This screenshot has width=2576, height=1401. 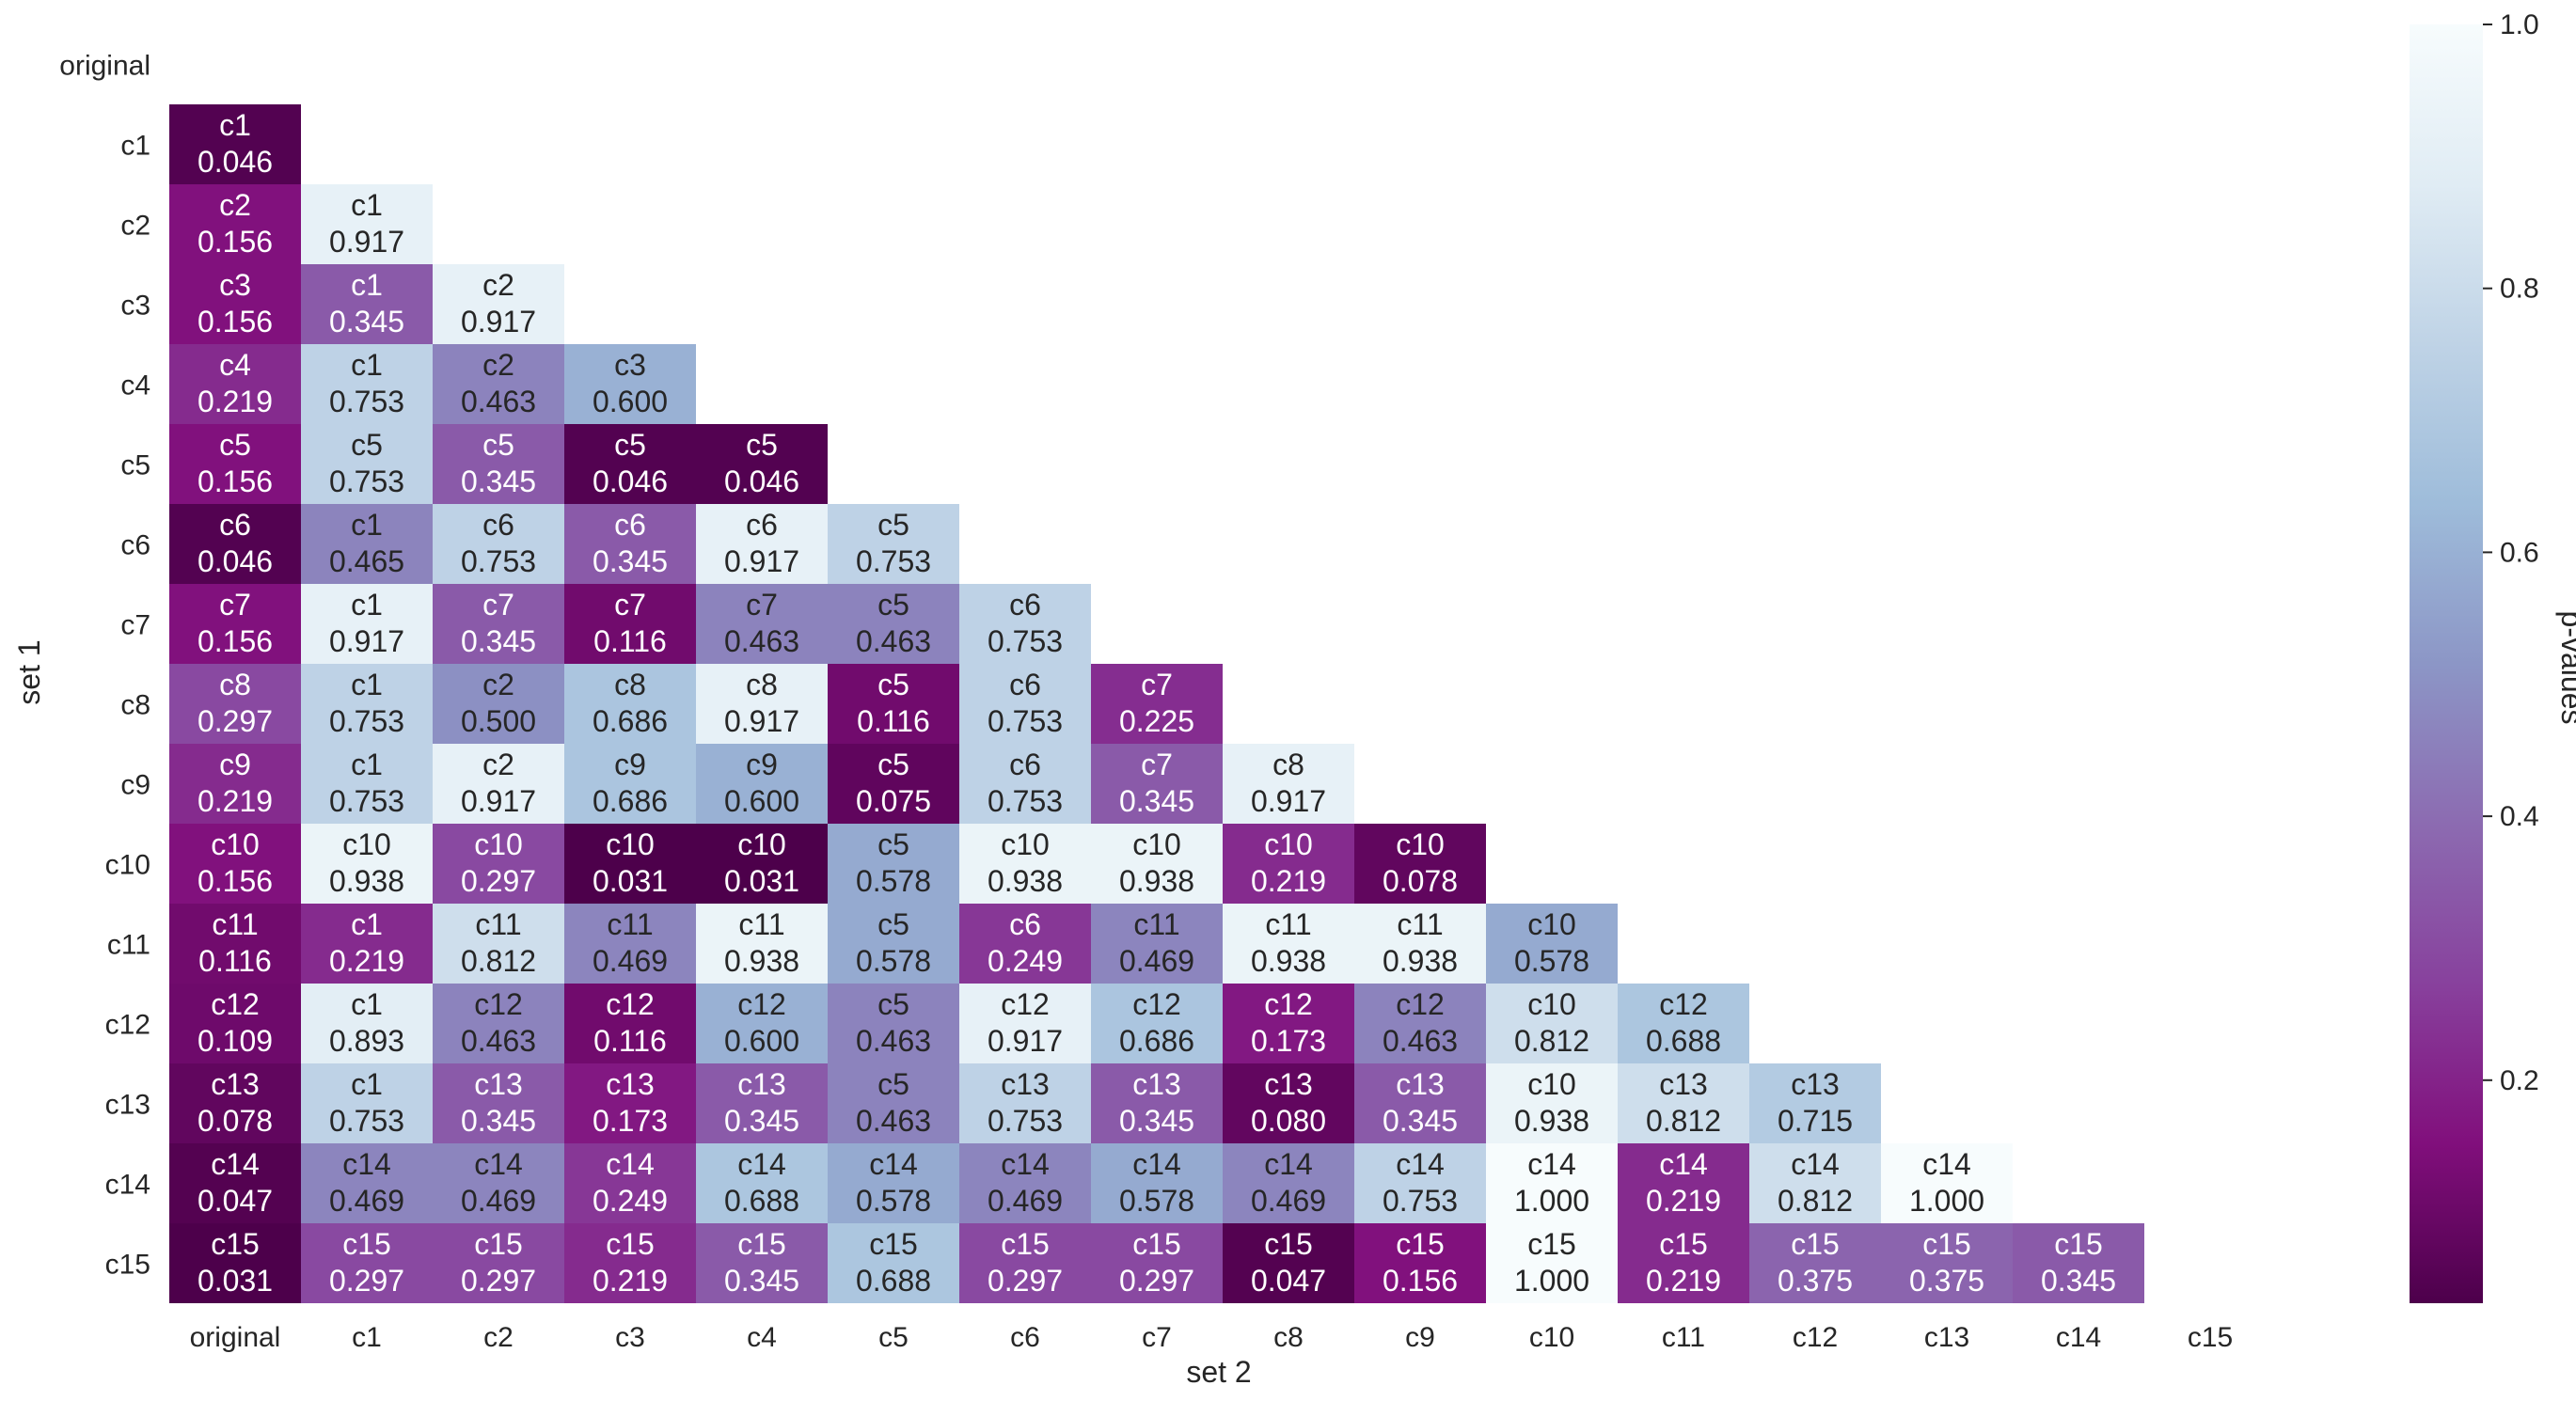 What do you see at coordinates (367, 304) in the screenshot?
I see `heatmap-cell: c10.345` at bounding box center [367, 304].